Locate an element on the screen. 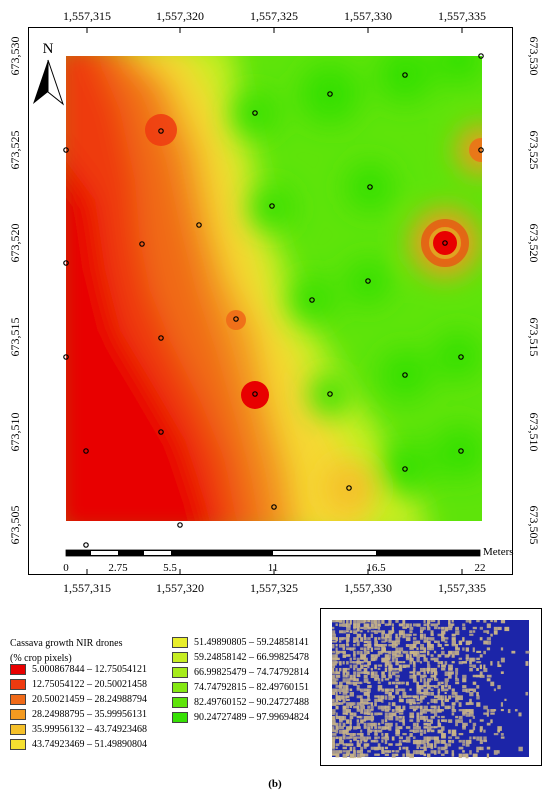 This screenshot has height=796, width=550. legend-label: 43.74923469 – 51.49890804 is located at coordinates (89, 744).